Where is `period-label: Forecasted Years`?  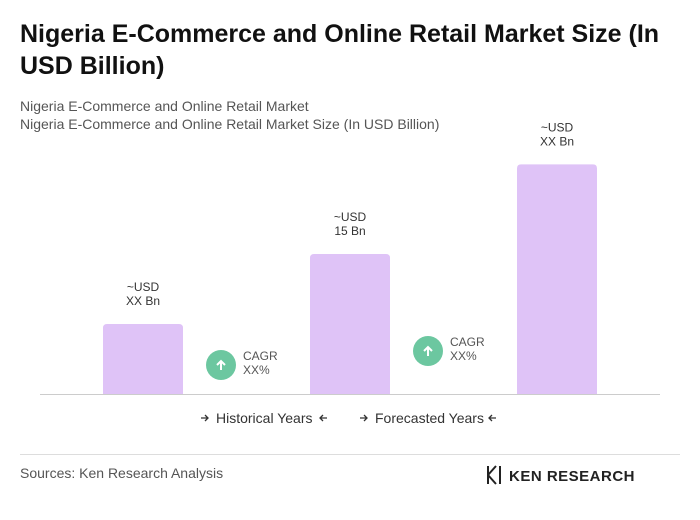 period-label: Forecasted Years is located at coordinates (429, 418).